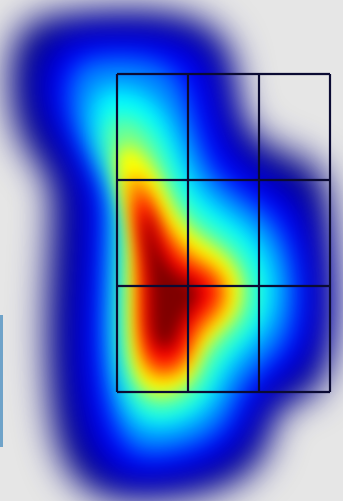 The height and width of the screenshot is (501, 343). I want to click on grid-cell-r0-c0, so click(152, 127).